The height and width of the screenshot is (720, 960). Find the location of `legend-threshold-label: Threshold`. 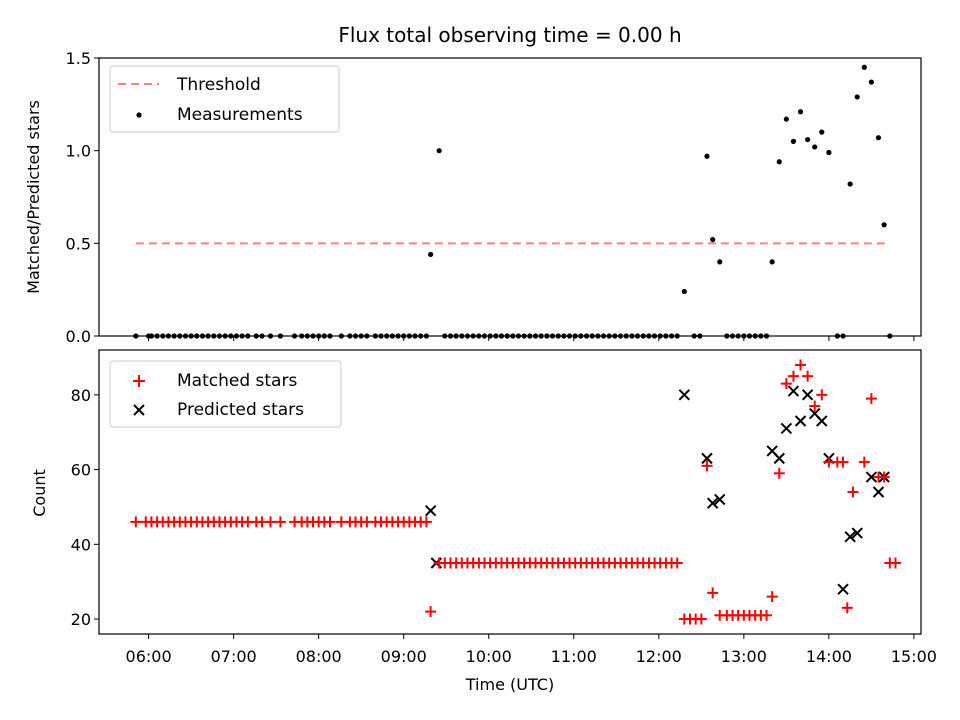

legend-threshold-label: Threshold is located at coordinates (218, 85).